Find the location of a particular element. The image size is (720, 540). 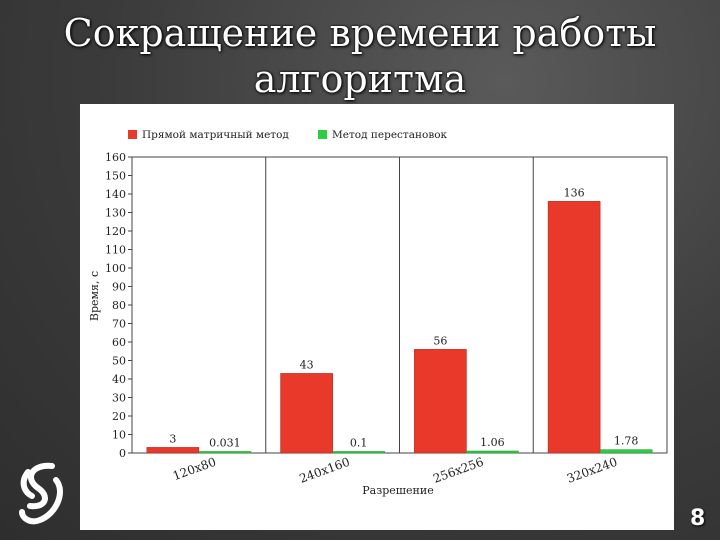

slide-title-line-2: алгоритма is located at coordinates (360, 79).